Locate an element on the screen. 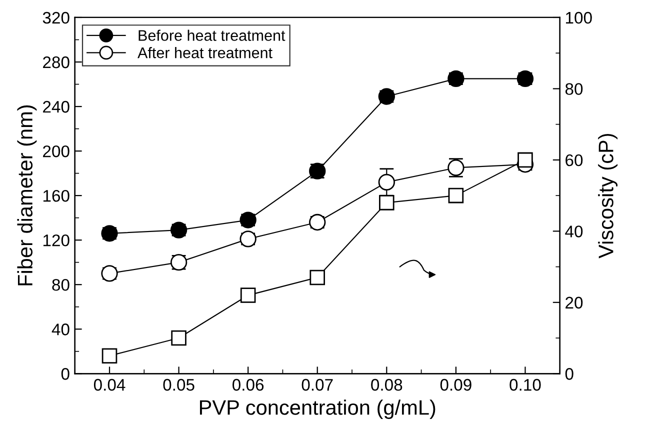 This screenshot has height=437, width=651. y-tick-label: 280 is located at coordinates (56, 62).